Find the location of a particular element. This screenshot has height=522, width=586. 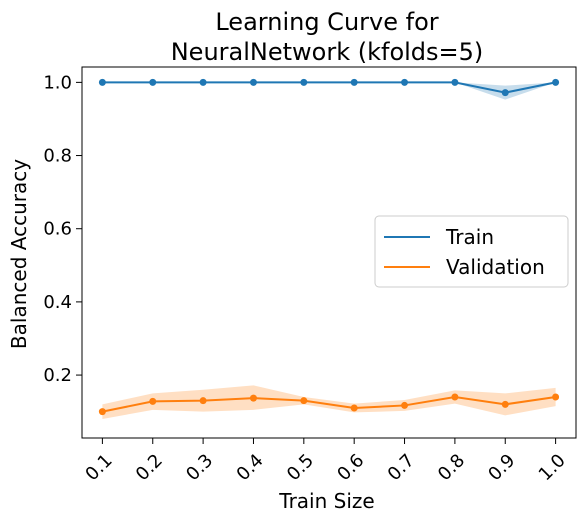

y-tick-label: 0.4 is located at coordinates (57, 302).